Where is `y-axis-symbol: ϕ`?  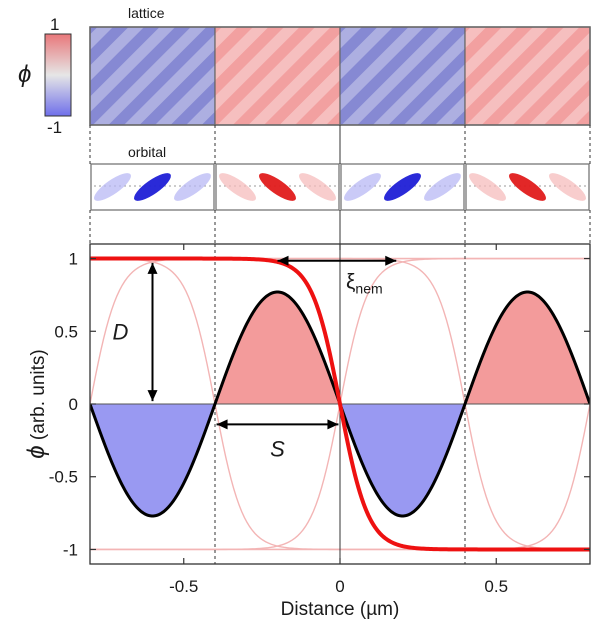
y-axis-symbol: ϕ is located at coordinates (36, 451).